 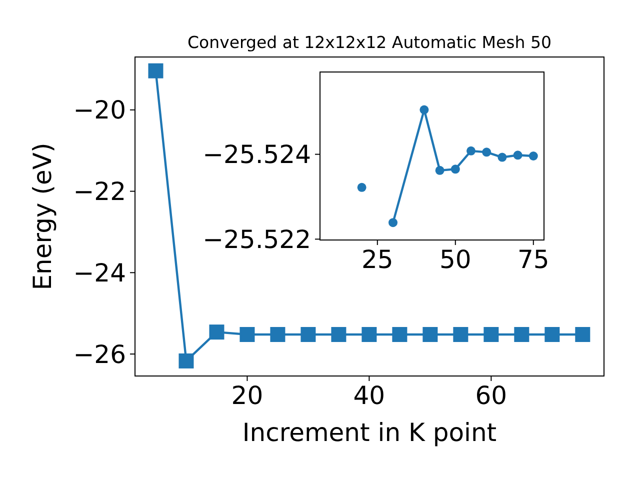 I want to click on y-tick-label: −20, so click(x=99, y=110).